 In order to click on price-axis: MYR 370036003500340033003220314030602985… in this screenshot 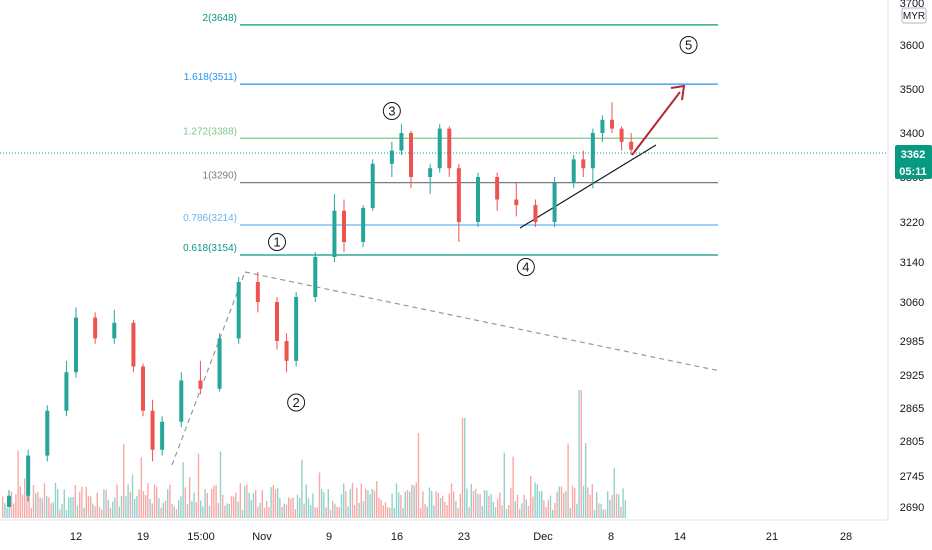, I will do `click(909, 260)`.